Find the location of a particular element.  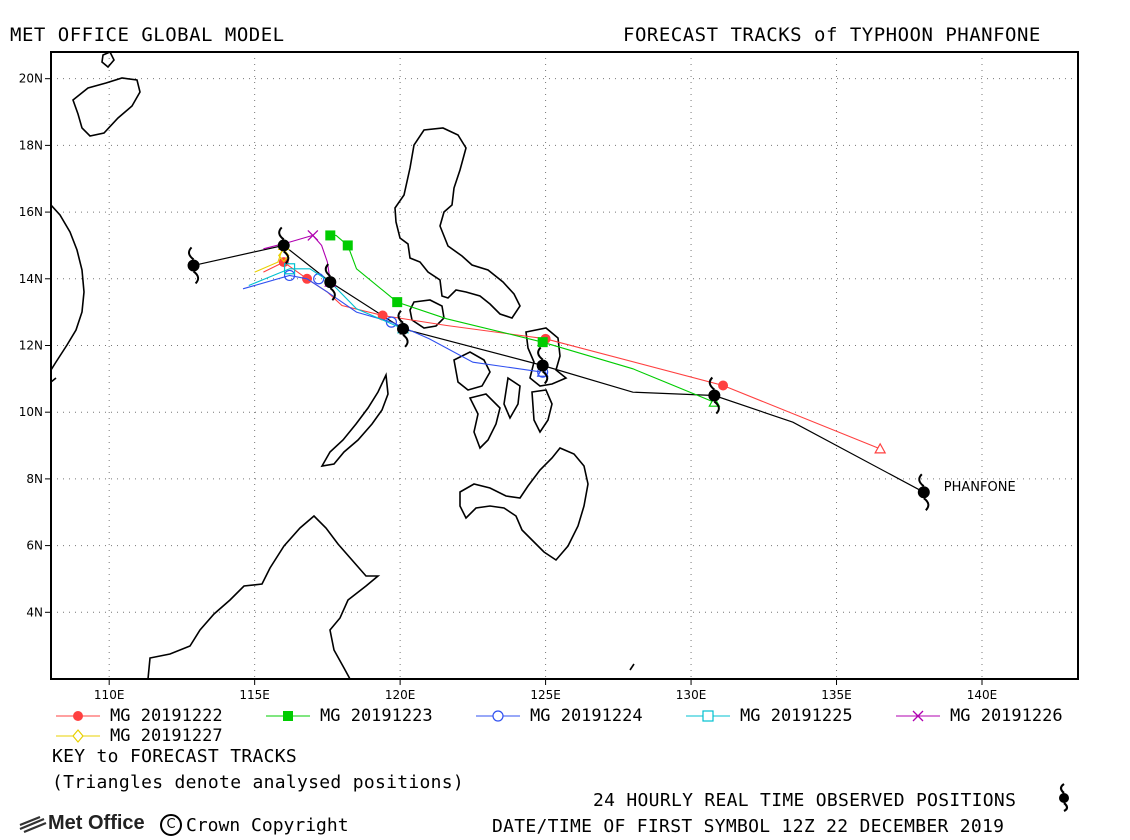

tick-label-lon: 130E is located at coordinates (691, 695).